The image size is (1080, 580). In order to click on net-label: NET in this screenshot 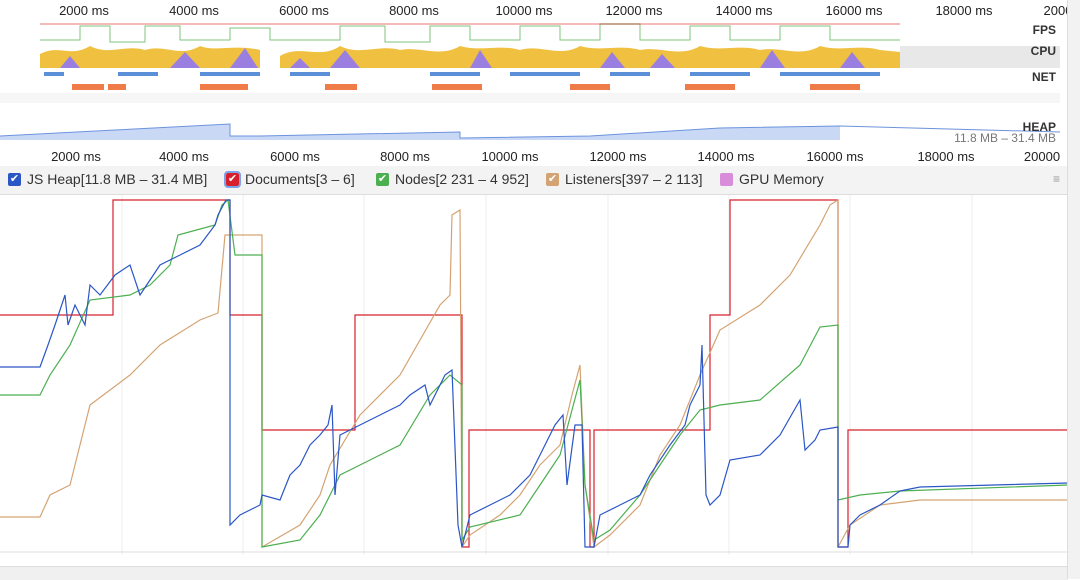, I will do `click(1044, 77)`.